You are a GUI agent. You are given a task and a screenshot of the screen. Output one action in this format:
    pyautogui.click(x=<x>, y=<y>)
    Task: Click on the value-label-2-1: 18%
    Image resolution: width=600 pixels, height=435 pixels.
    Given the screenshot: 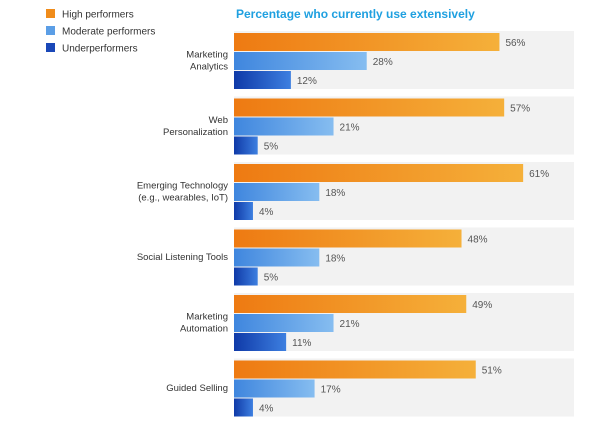 What is the action you would take?
    pyautogui.click(x=335, y=193)
    